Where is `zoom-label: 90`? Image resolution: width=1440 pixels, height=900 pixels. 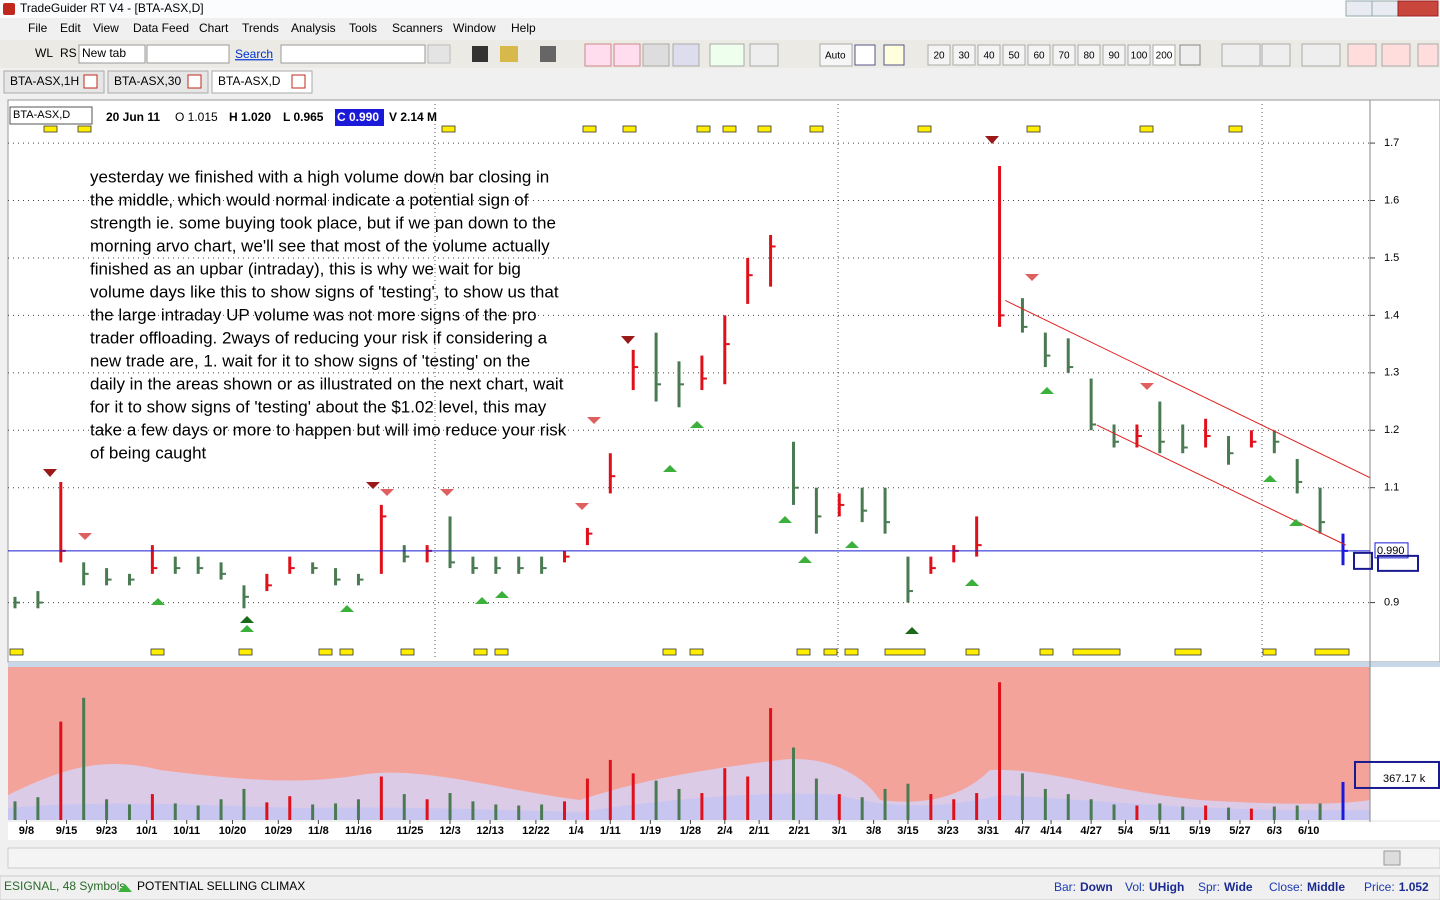 zoom-label: 90 is located at coordinates (1114, 56).